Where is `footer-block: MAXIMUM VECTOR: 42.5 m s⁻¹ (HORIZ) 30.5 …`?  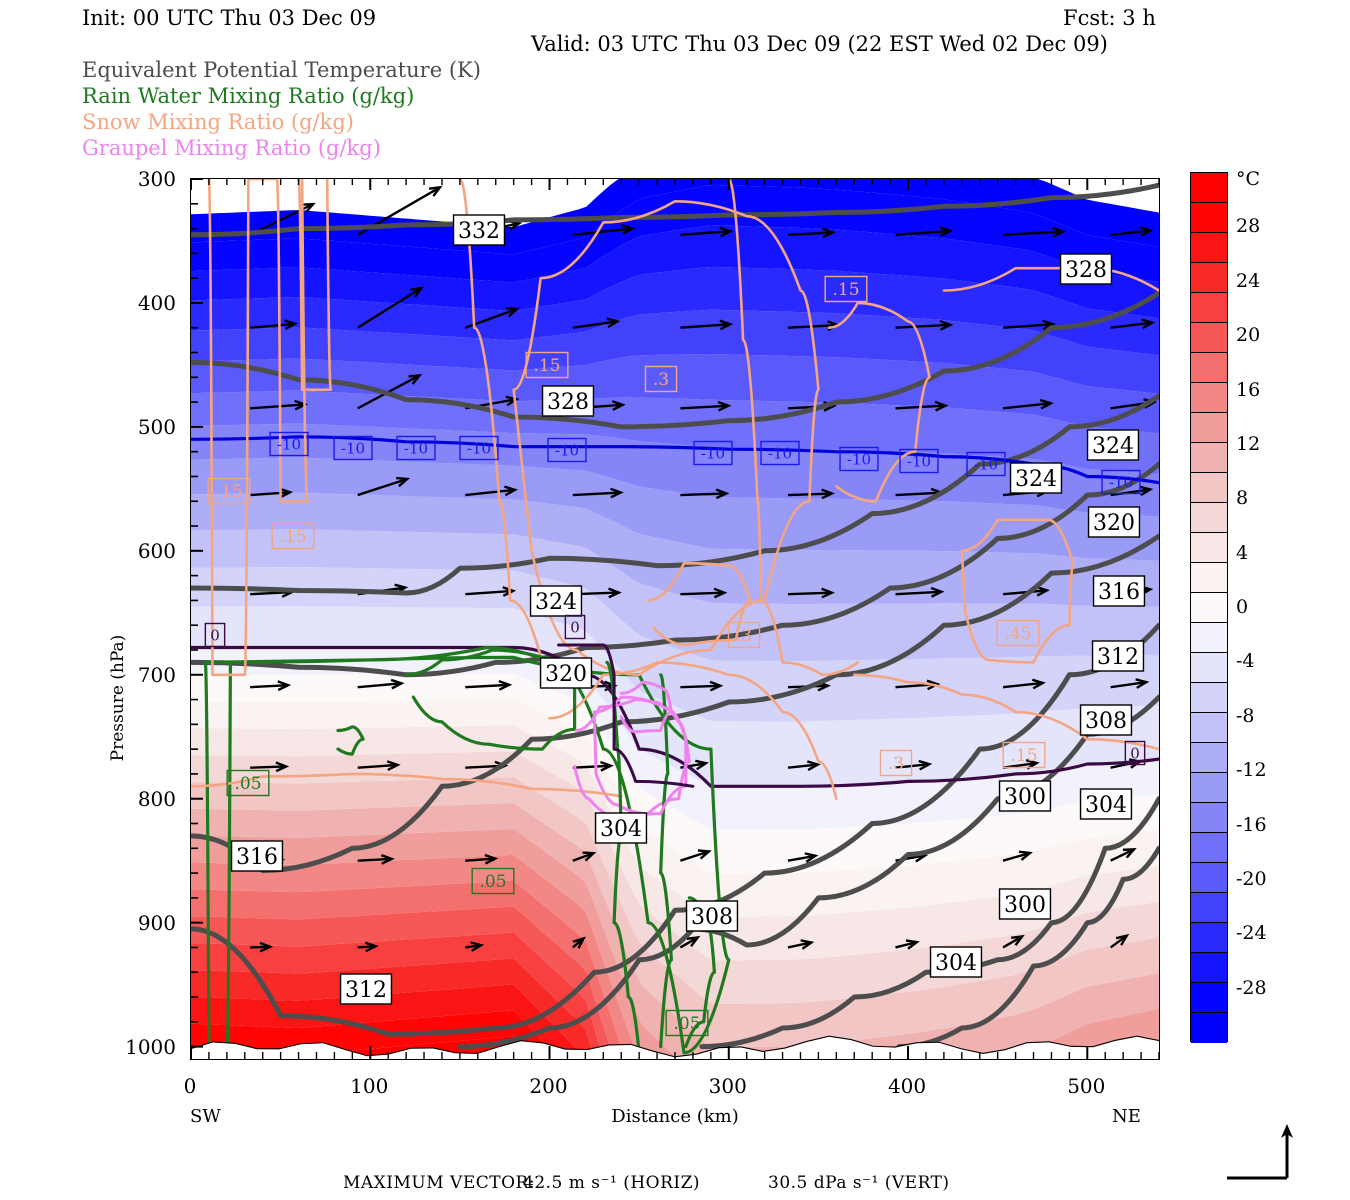 footer-block: MAXIMUM VECTOR: 42.5 m s⁻¹ (HORIZ) 30.5 … is located at coordinates (675, 1177).